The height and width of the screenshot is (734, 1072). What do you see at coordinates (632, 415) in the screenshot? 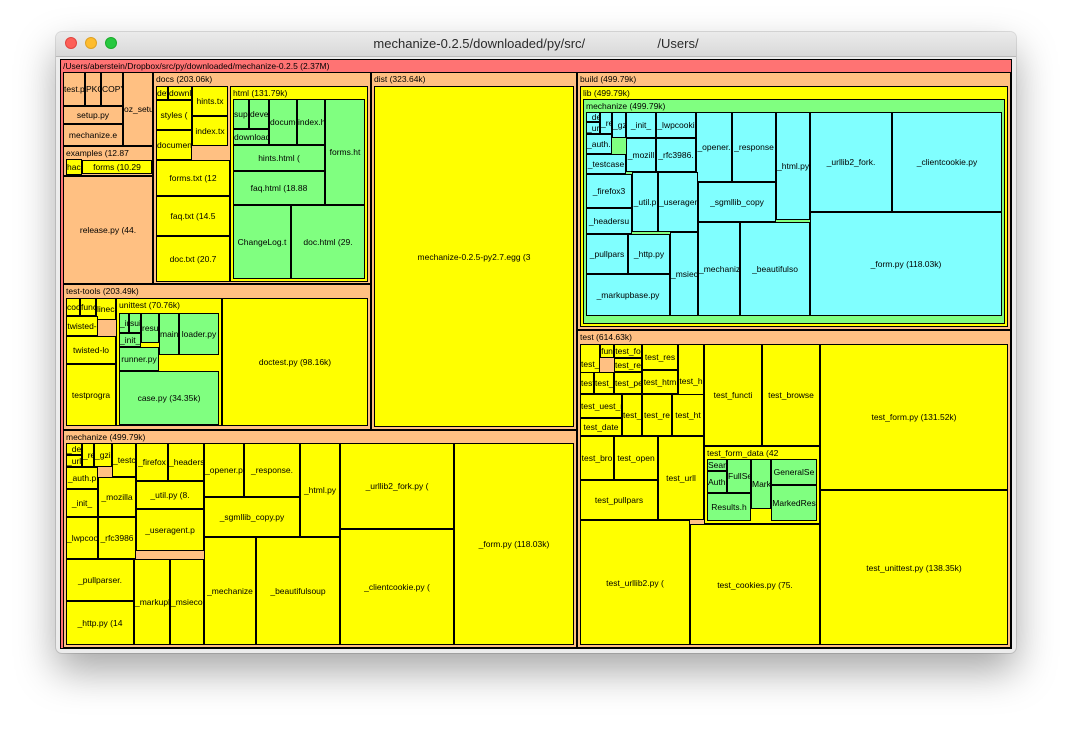
I see `file-test-p: test_p` at bounding box center [632, 415].